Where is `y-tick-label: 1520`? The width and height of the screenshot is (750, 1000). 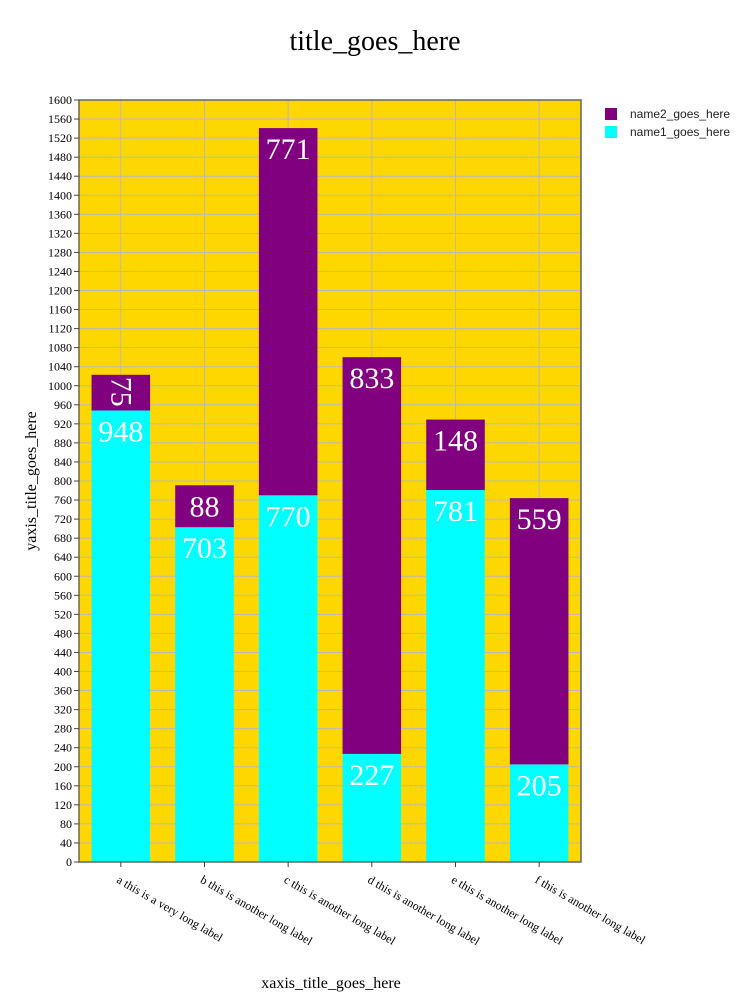 y-tick-label: 1520 is located at coordinates (60, 138).